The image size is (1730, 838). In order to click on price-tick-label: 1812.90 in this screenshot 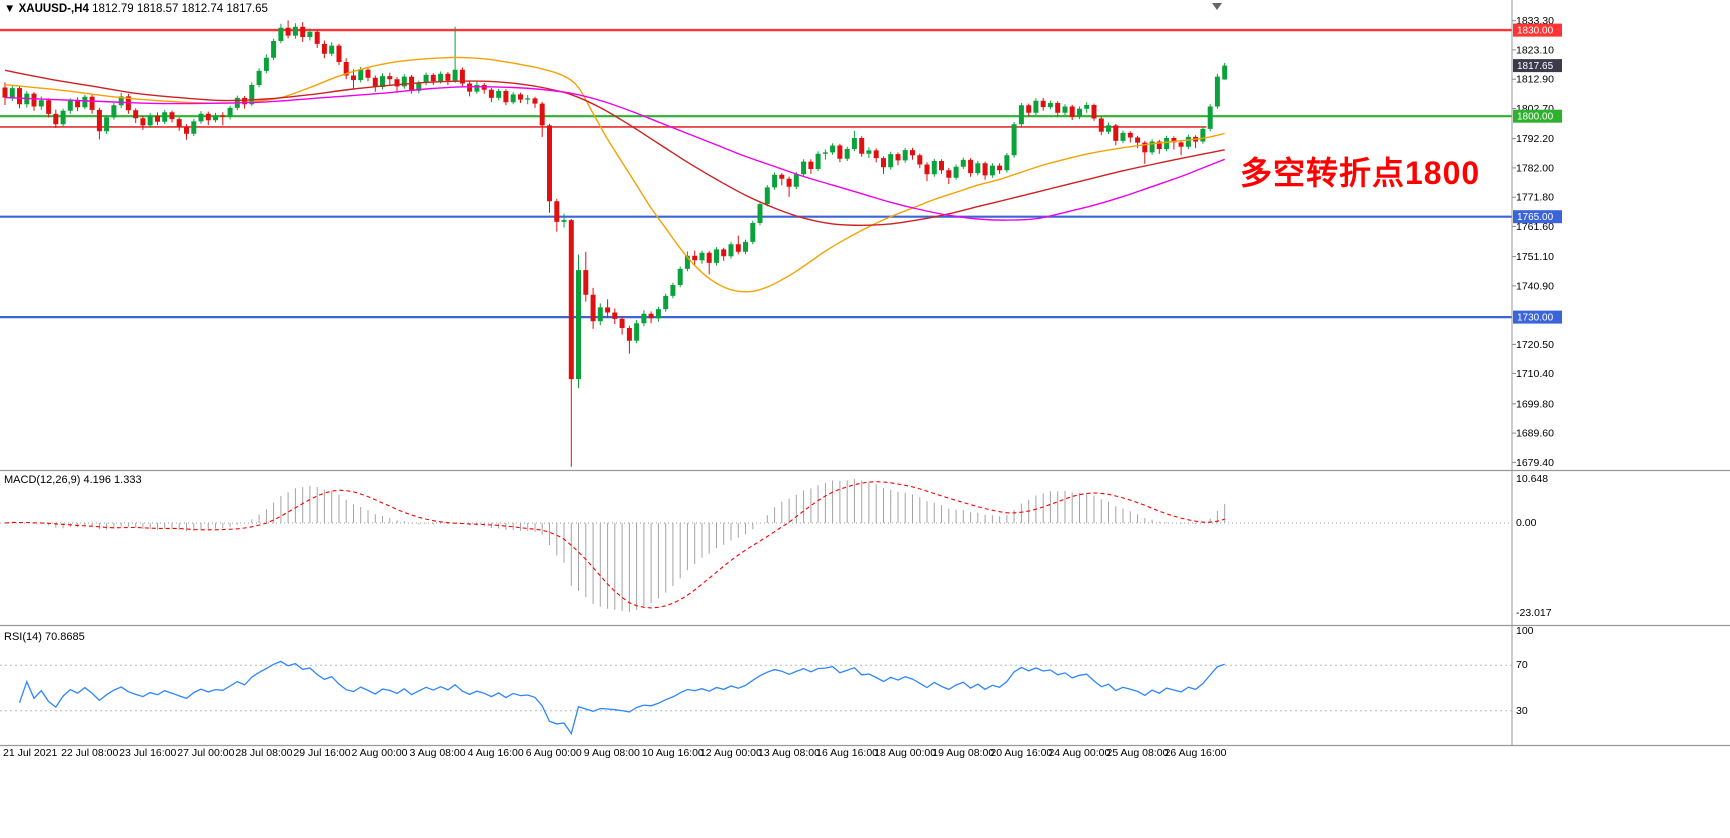, I will do `click(1535, 80)`.